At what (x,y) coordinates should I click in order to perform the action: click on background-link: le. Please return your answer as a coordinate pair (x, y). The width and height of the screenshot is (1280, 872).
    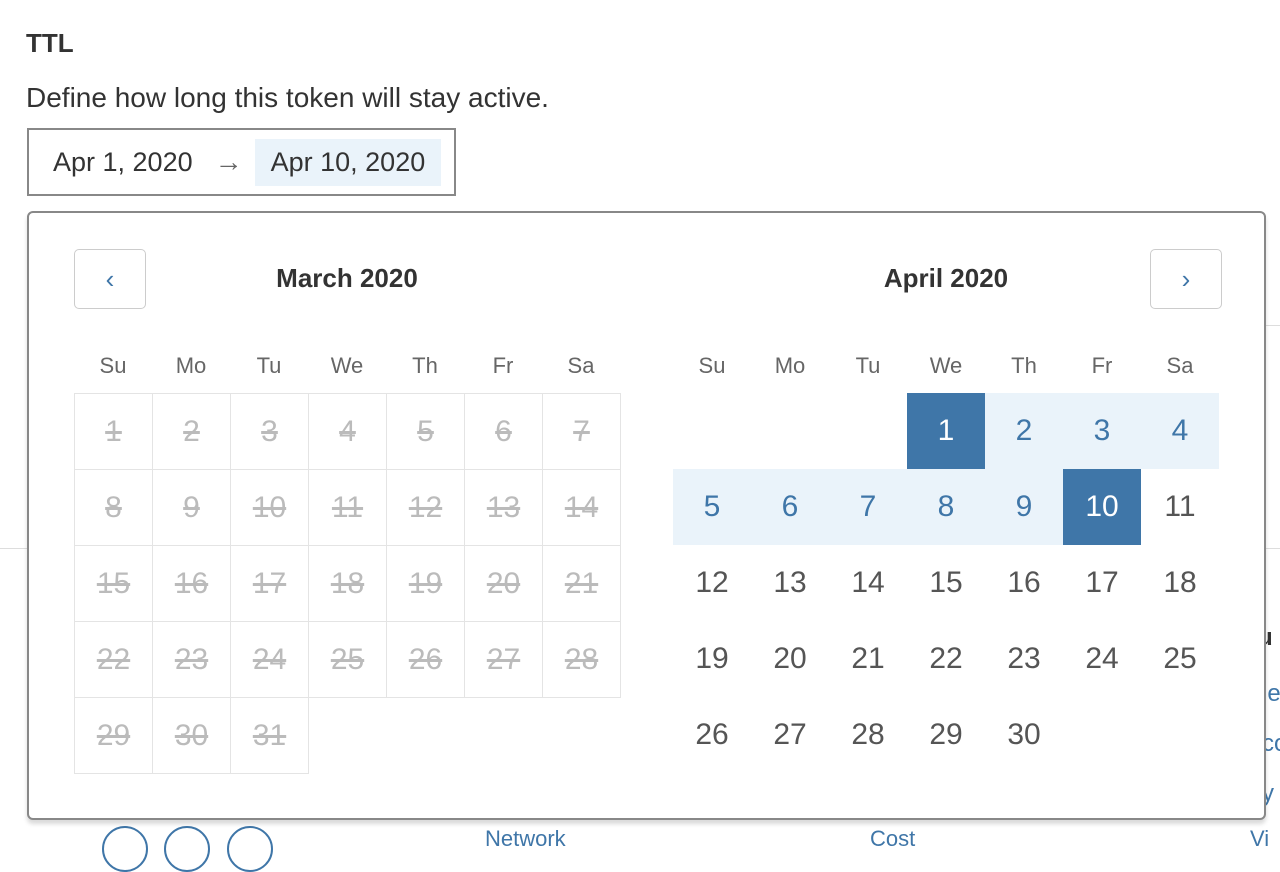
    Looking at the image, I should click on (1271, 693).